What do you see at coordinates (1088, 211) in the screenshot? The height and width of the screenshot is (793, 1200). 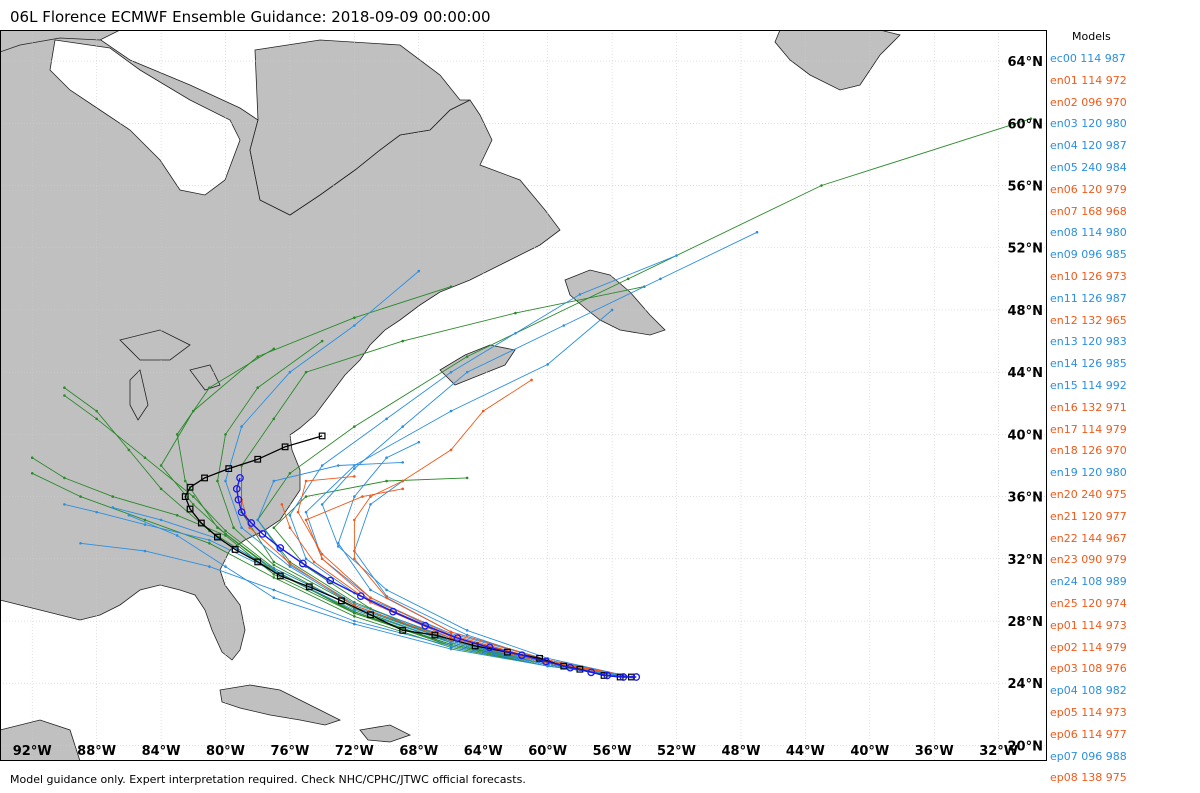 I see `legend-item: en07 168 968` at bounding box center [1088, 211].